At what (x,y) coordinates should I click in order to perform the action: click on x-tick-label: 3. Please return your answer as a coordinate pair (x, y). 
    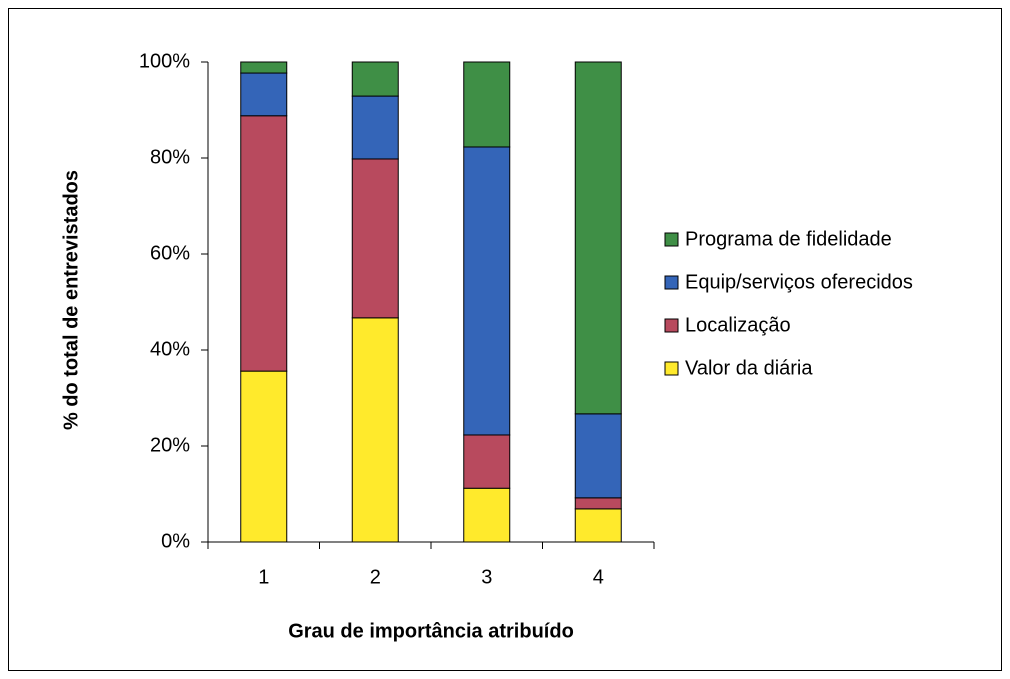
    Looking at the image, I should click on (486, 577).